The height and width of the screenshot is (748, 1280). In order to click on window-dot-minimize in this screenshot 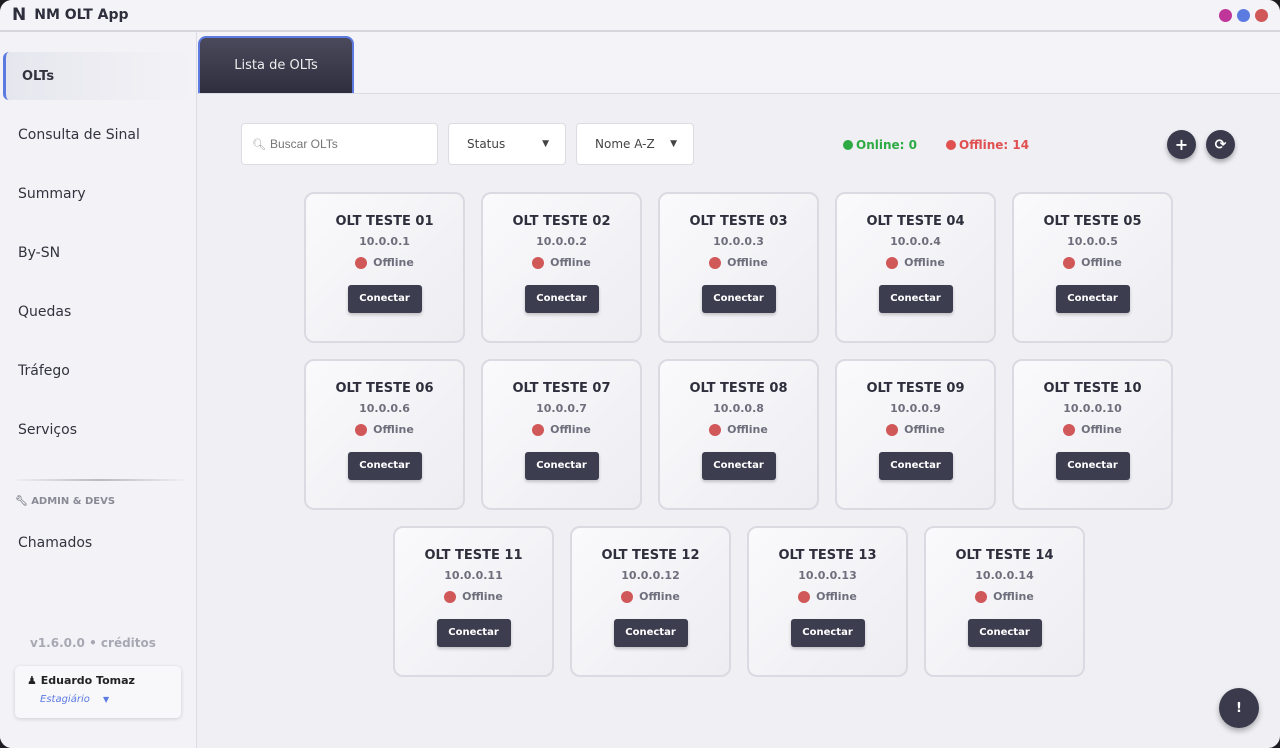, I will do `click(1225, 15)`.